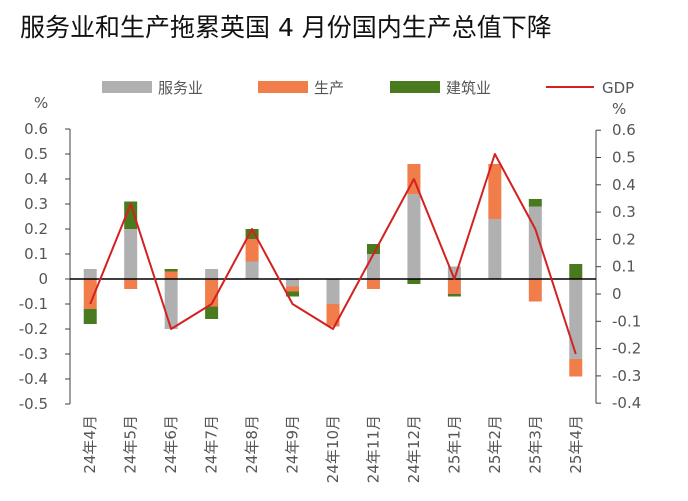  What do you see at coordinates (33, 329) in the screenshot?
I see `y-tick-label-left: -0.2` at bounding box center [33, 329].